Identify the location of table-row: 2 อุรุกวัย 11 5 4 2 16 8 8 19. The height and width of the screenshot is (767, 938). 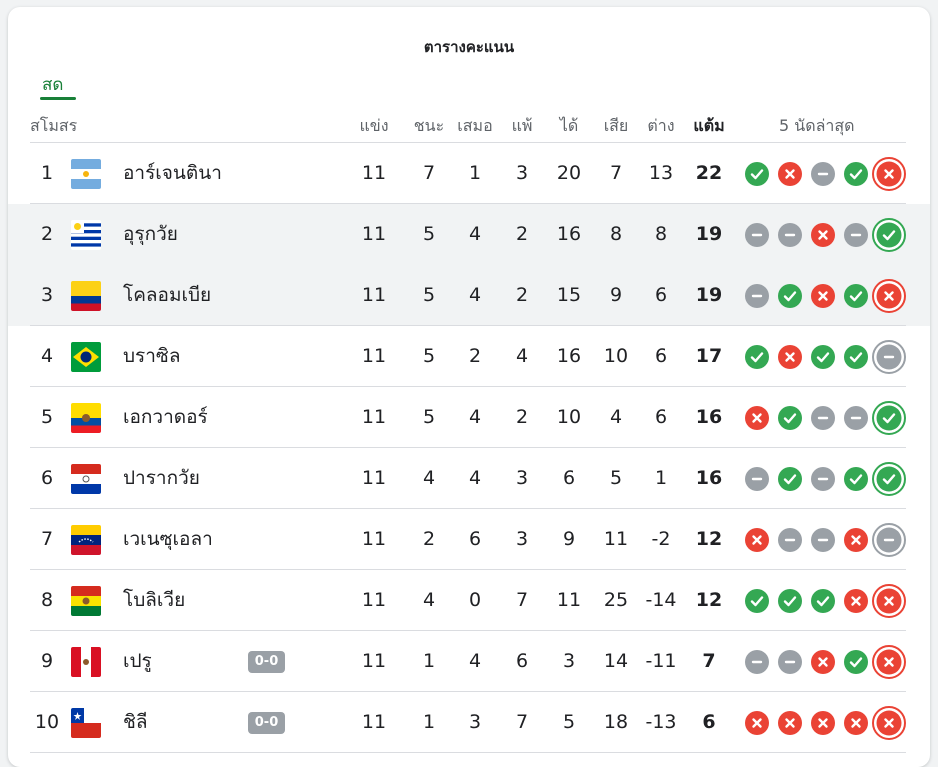
(469, 234).